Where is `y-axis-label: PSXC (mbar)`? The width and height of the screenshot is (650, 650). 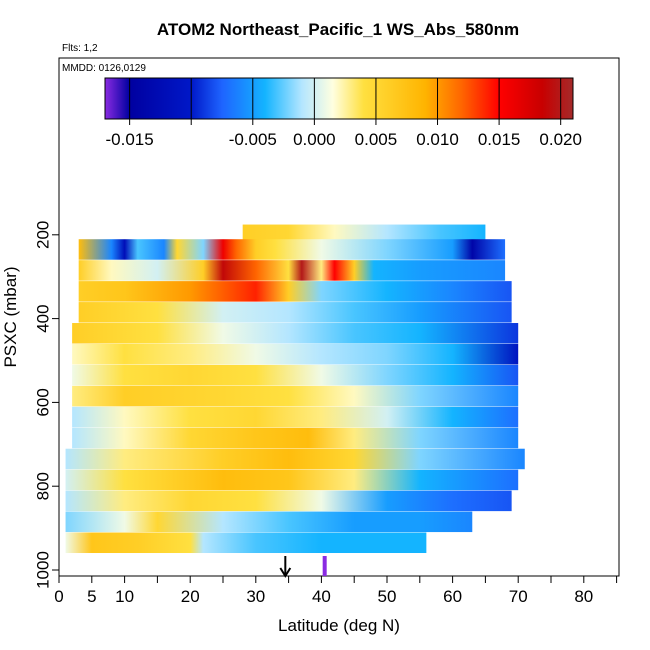
y-axis-label: PSXC (mbar) is located at coordinates (10, 316).